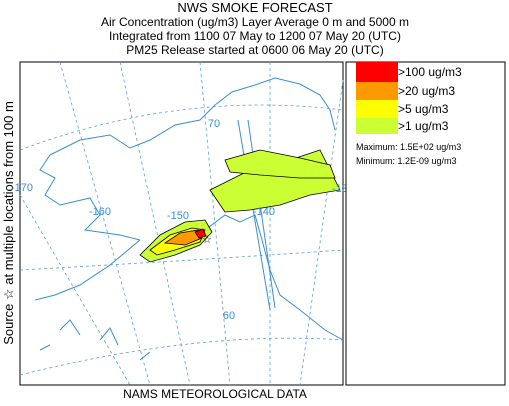  Describe the element at coordinates (214, 124) in the screenshot. I see `grid-label: 70` at that location.